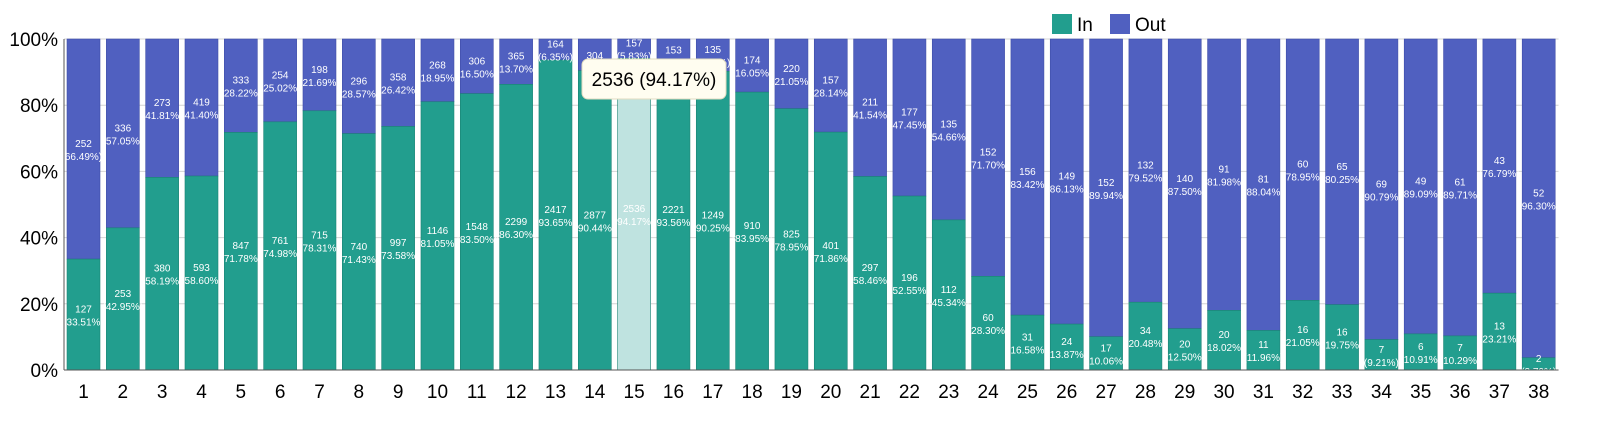 Image resolution: width=1623 pixels, height=439 pixels. Describe the element at coordinates (870, 392) in the screenshot. I see `x-tick-label: 21` at that location.